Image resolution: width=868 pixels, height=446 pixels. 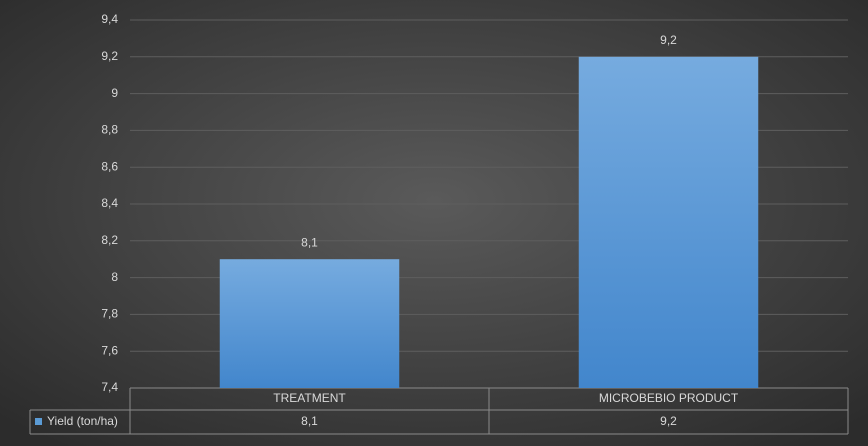 I want to click on y-tick-label: 7,8, so click(x=109, y=314).